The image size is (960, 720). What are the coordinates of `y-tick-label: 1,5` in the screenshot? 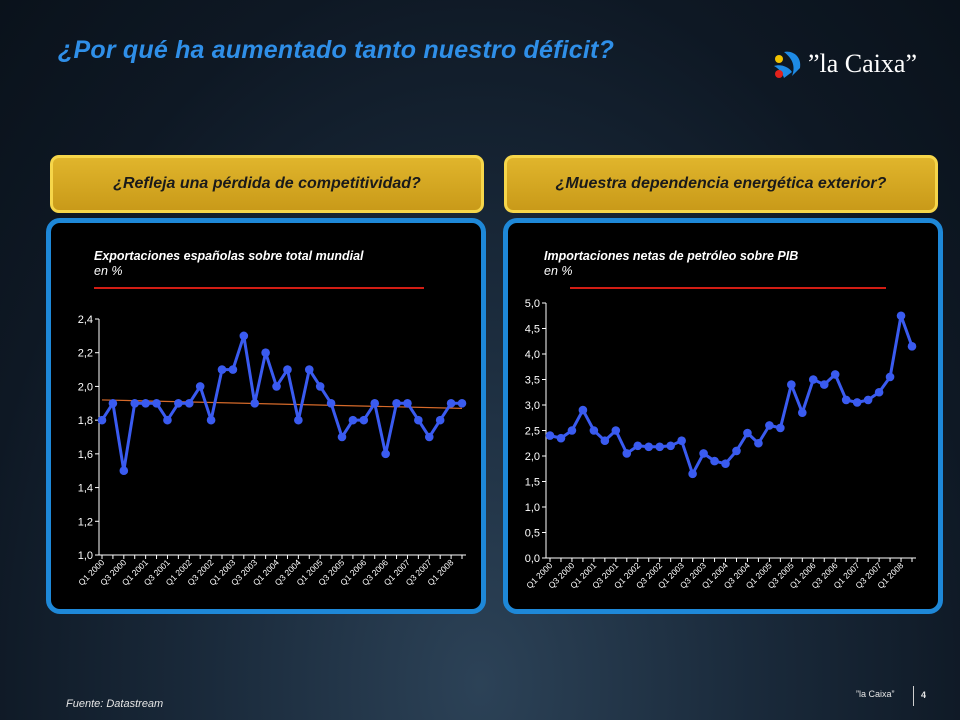 It's located at (532, 483).